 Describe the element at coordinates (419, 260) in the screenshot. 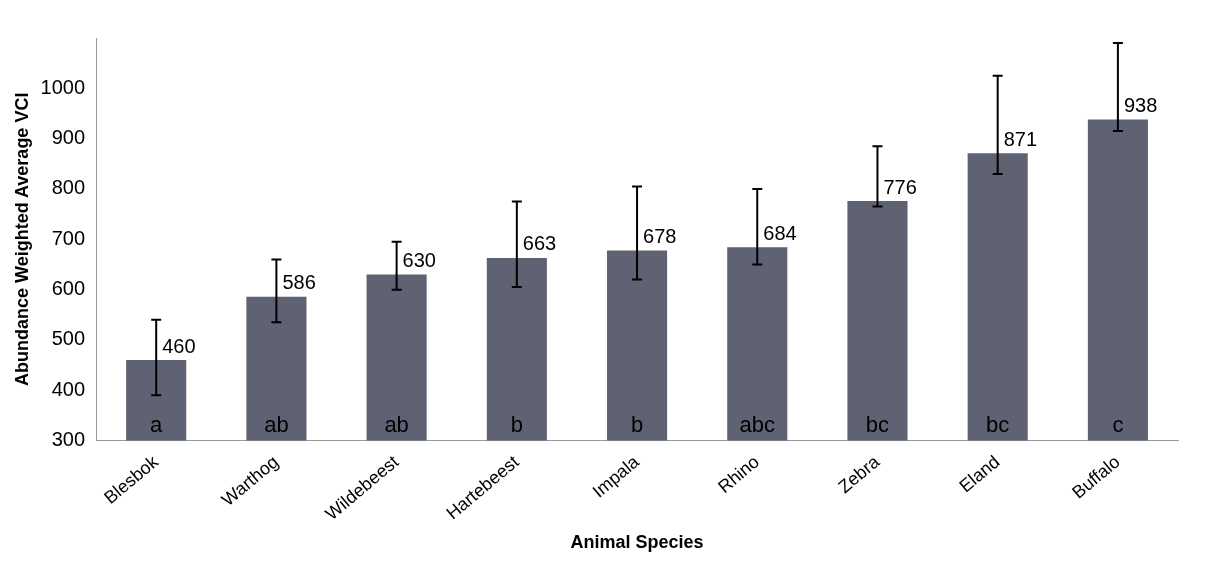

I see `data-label: 630` at that location.